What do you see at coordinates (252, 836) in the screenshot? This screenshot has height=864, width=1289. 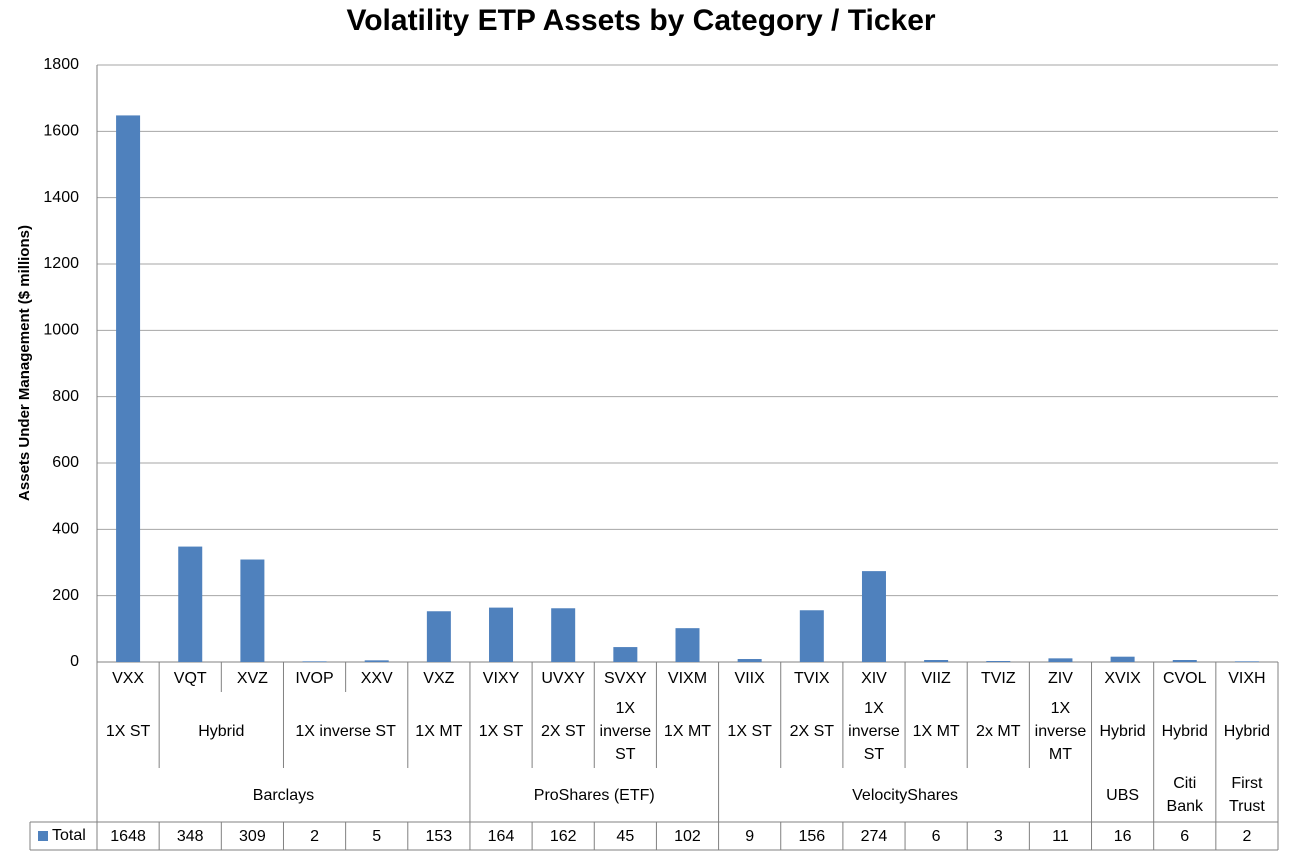 I see `data-table-value: 309` at bounding box center [252, 836].